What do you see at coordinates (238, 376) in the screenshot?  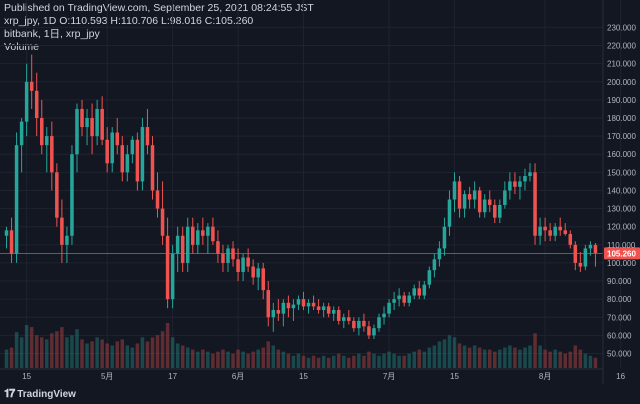 I see `x-tick-label: 6月` at bounding box center [238, 376].